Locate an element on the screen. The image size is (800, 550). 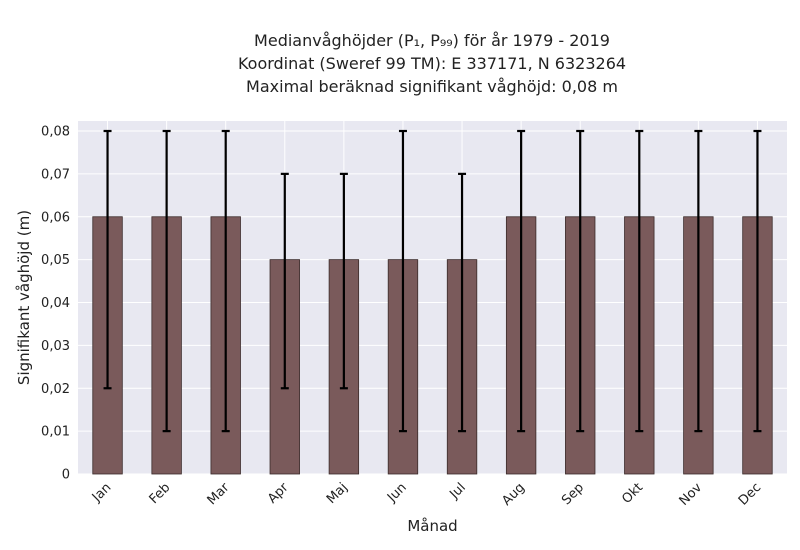
error-bar-sep is located at coordinates (580, 281).